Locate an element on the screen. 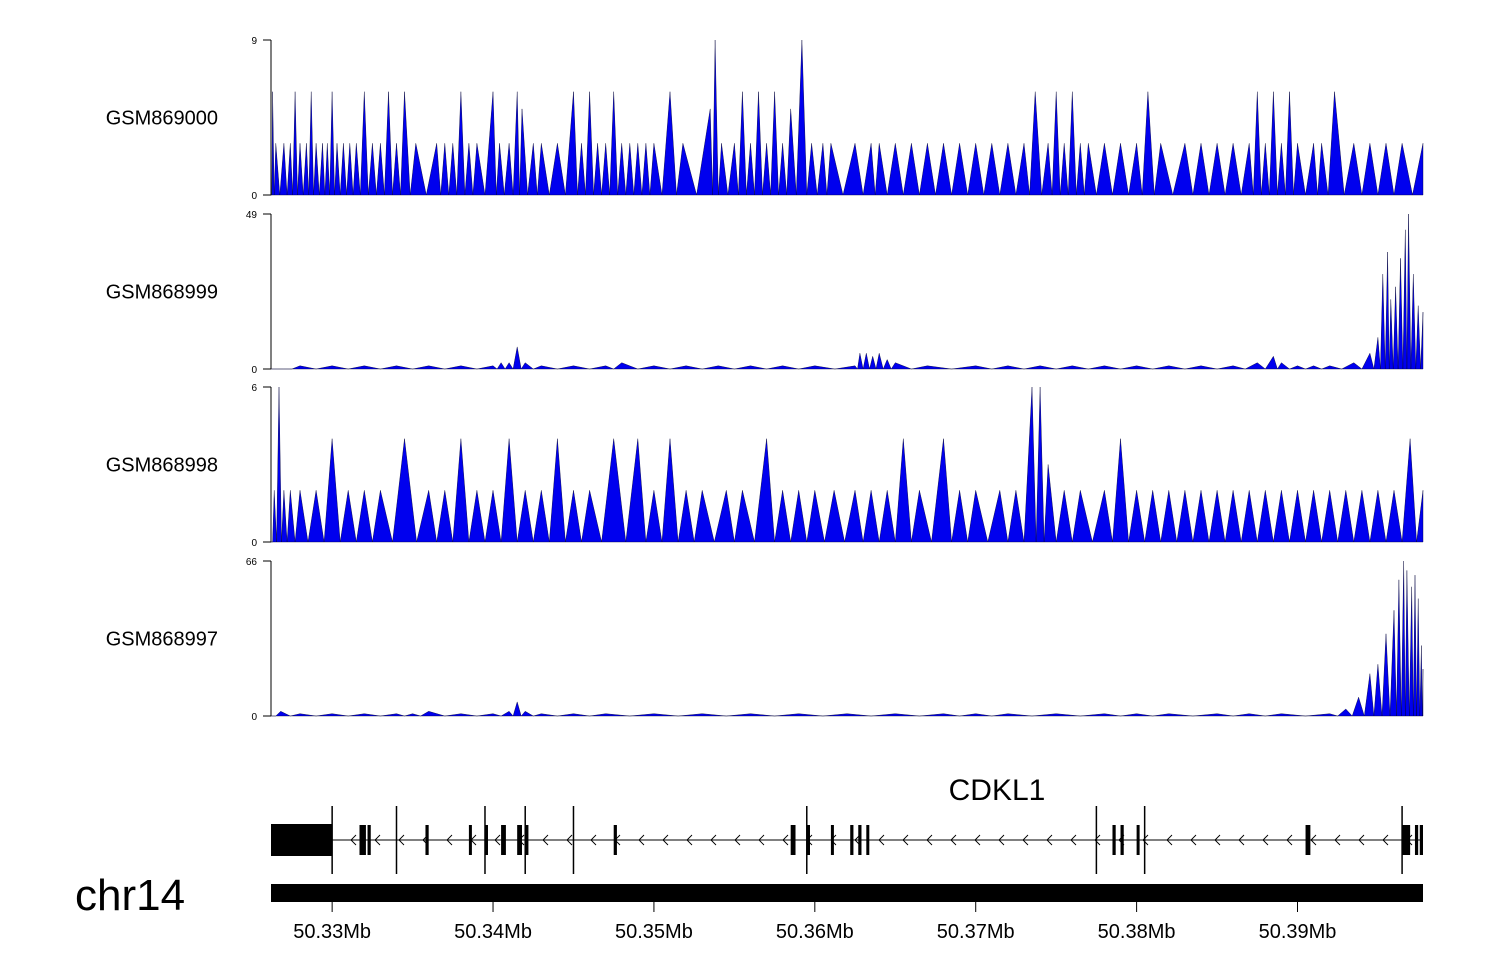  gene-label: CDKL1 is located at coordinates (997, 790).